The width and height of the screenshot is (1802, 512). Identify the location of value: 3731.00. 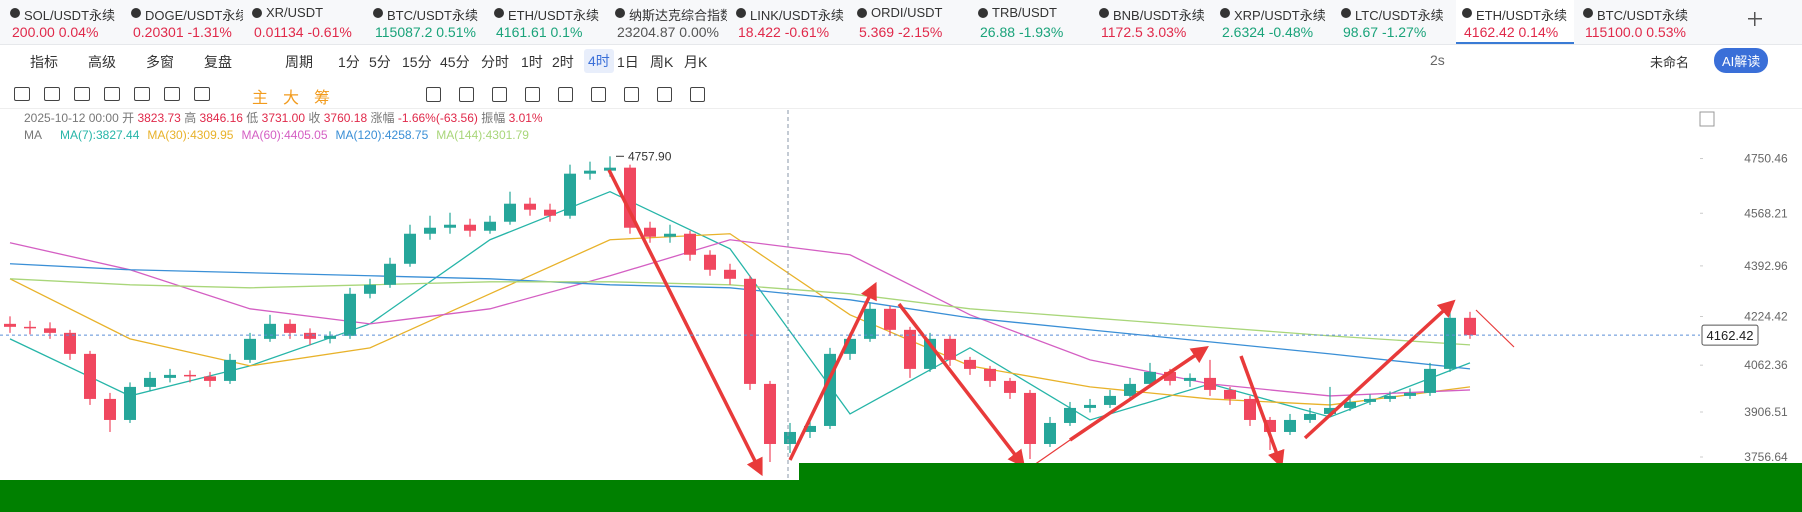
(283, 118).